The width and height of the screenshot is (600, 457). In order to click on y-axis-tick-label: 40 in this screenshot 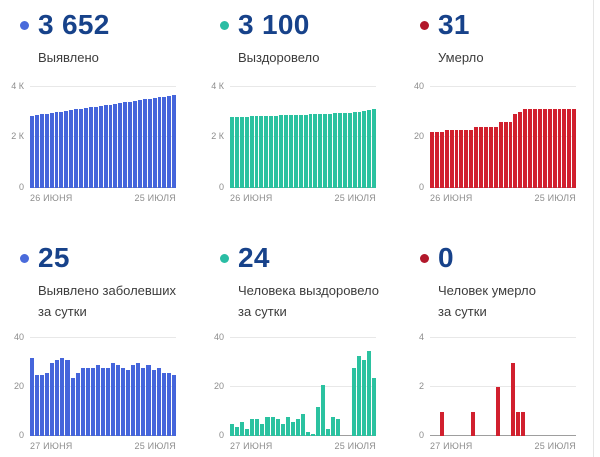, I will do `click(218, 337)`.